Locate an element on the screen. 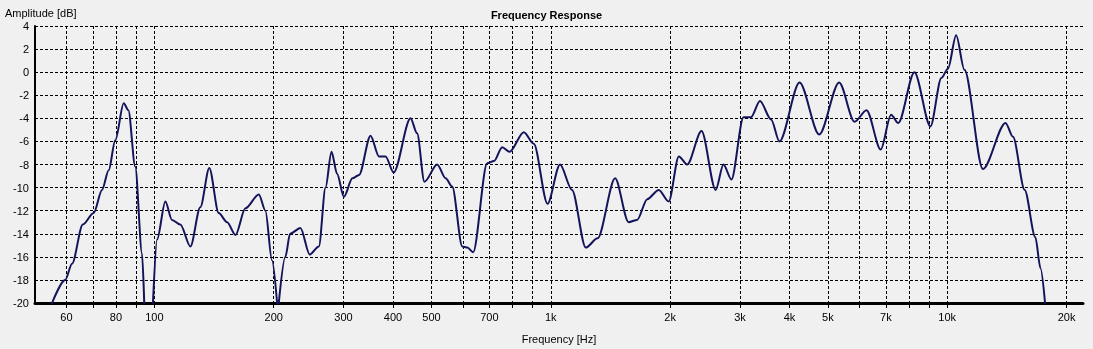  y-tick-label: -8 is located at coordinates (24, 164).